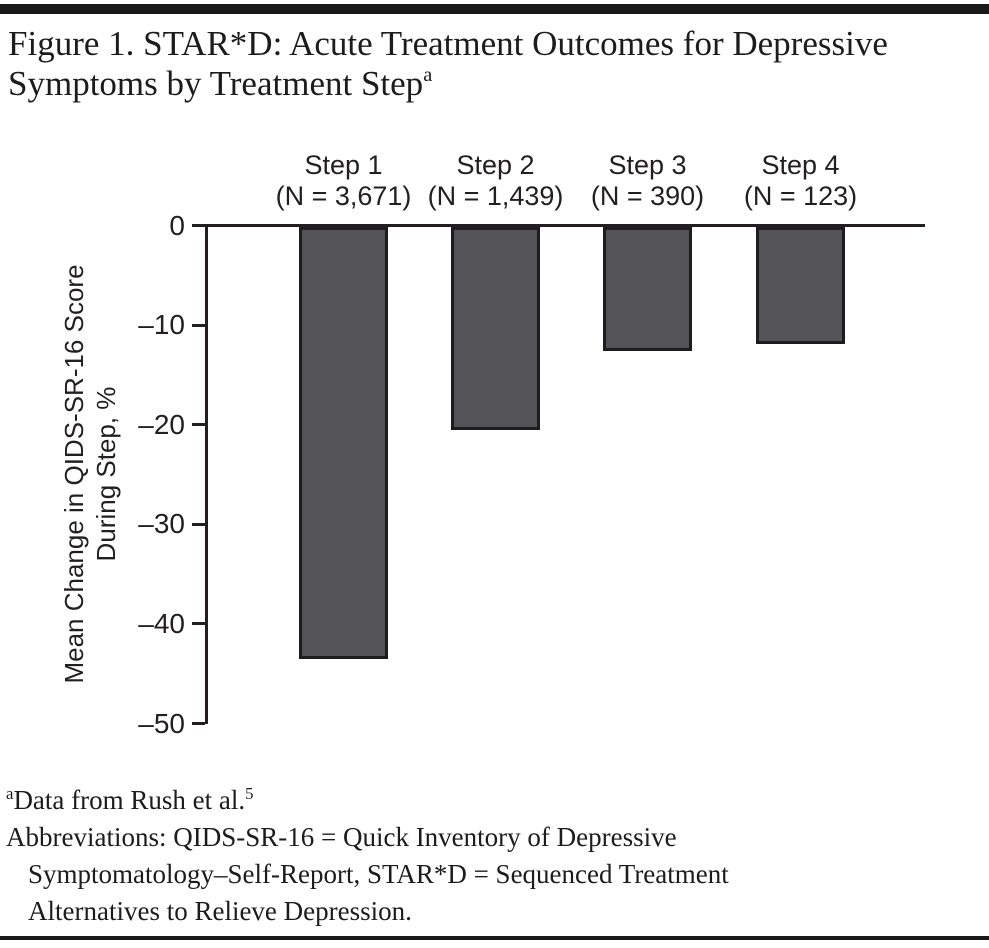 This screenshot has width=989, height=948. What do you see at coordinates (495, 165) in the screenshot?
I see `column-header-step-label: Step 2` at bounding box center [495, 165].